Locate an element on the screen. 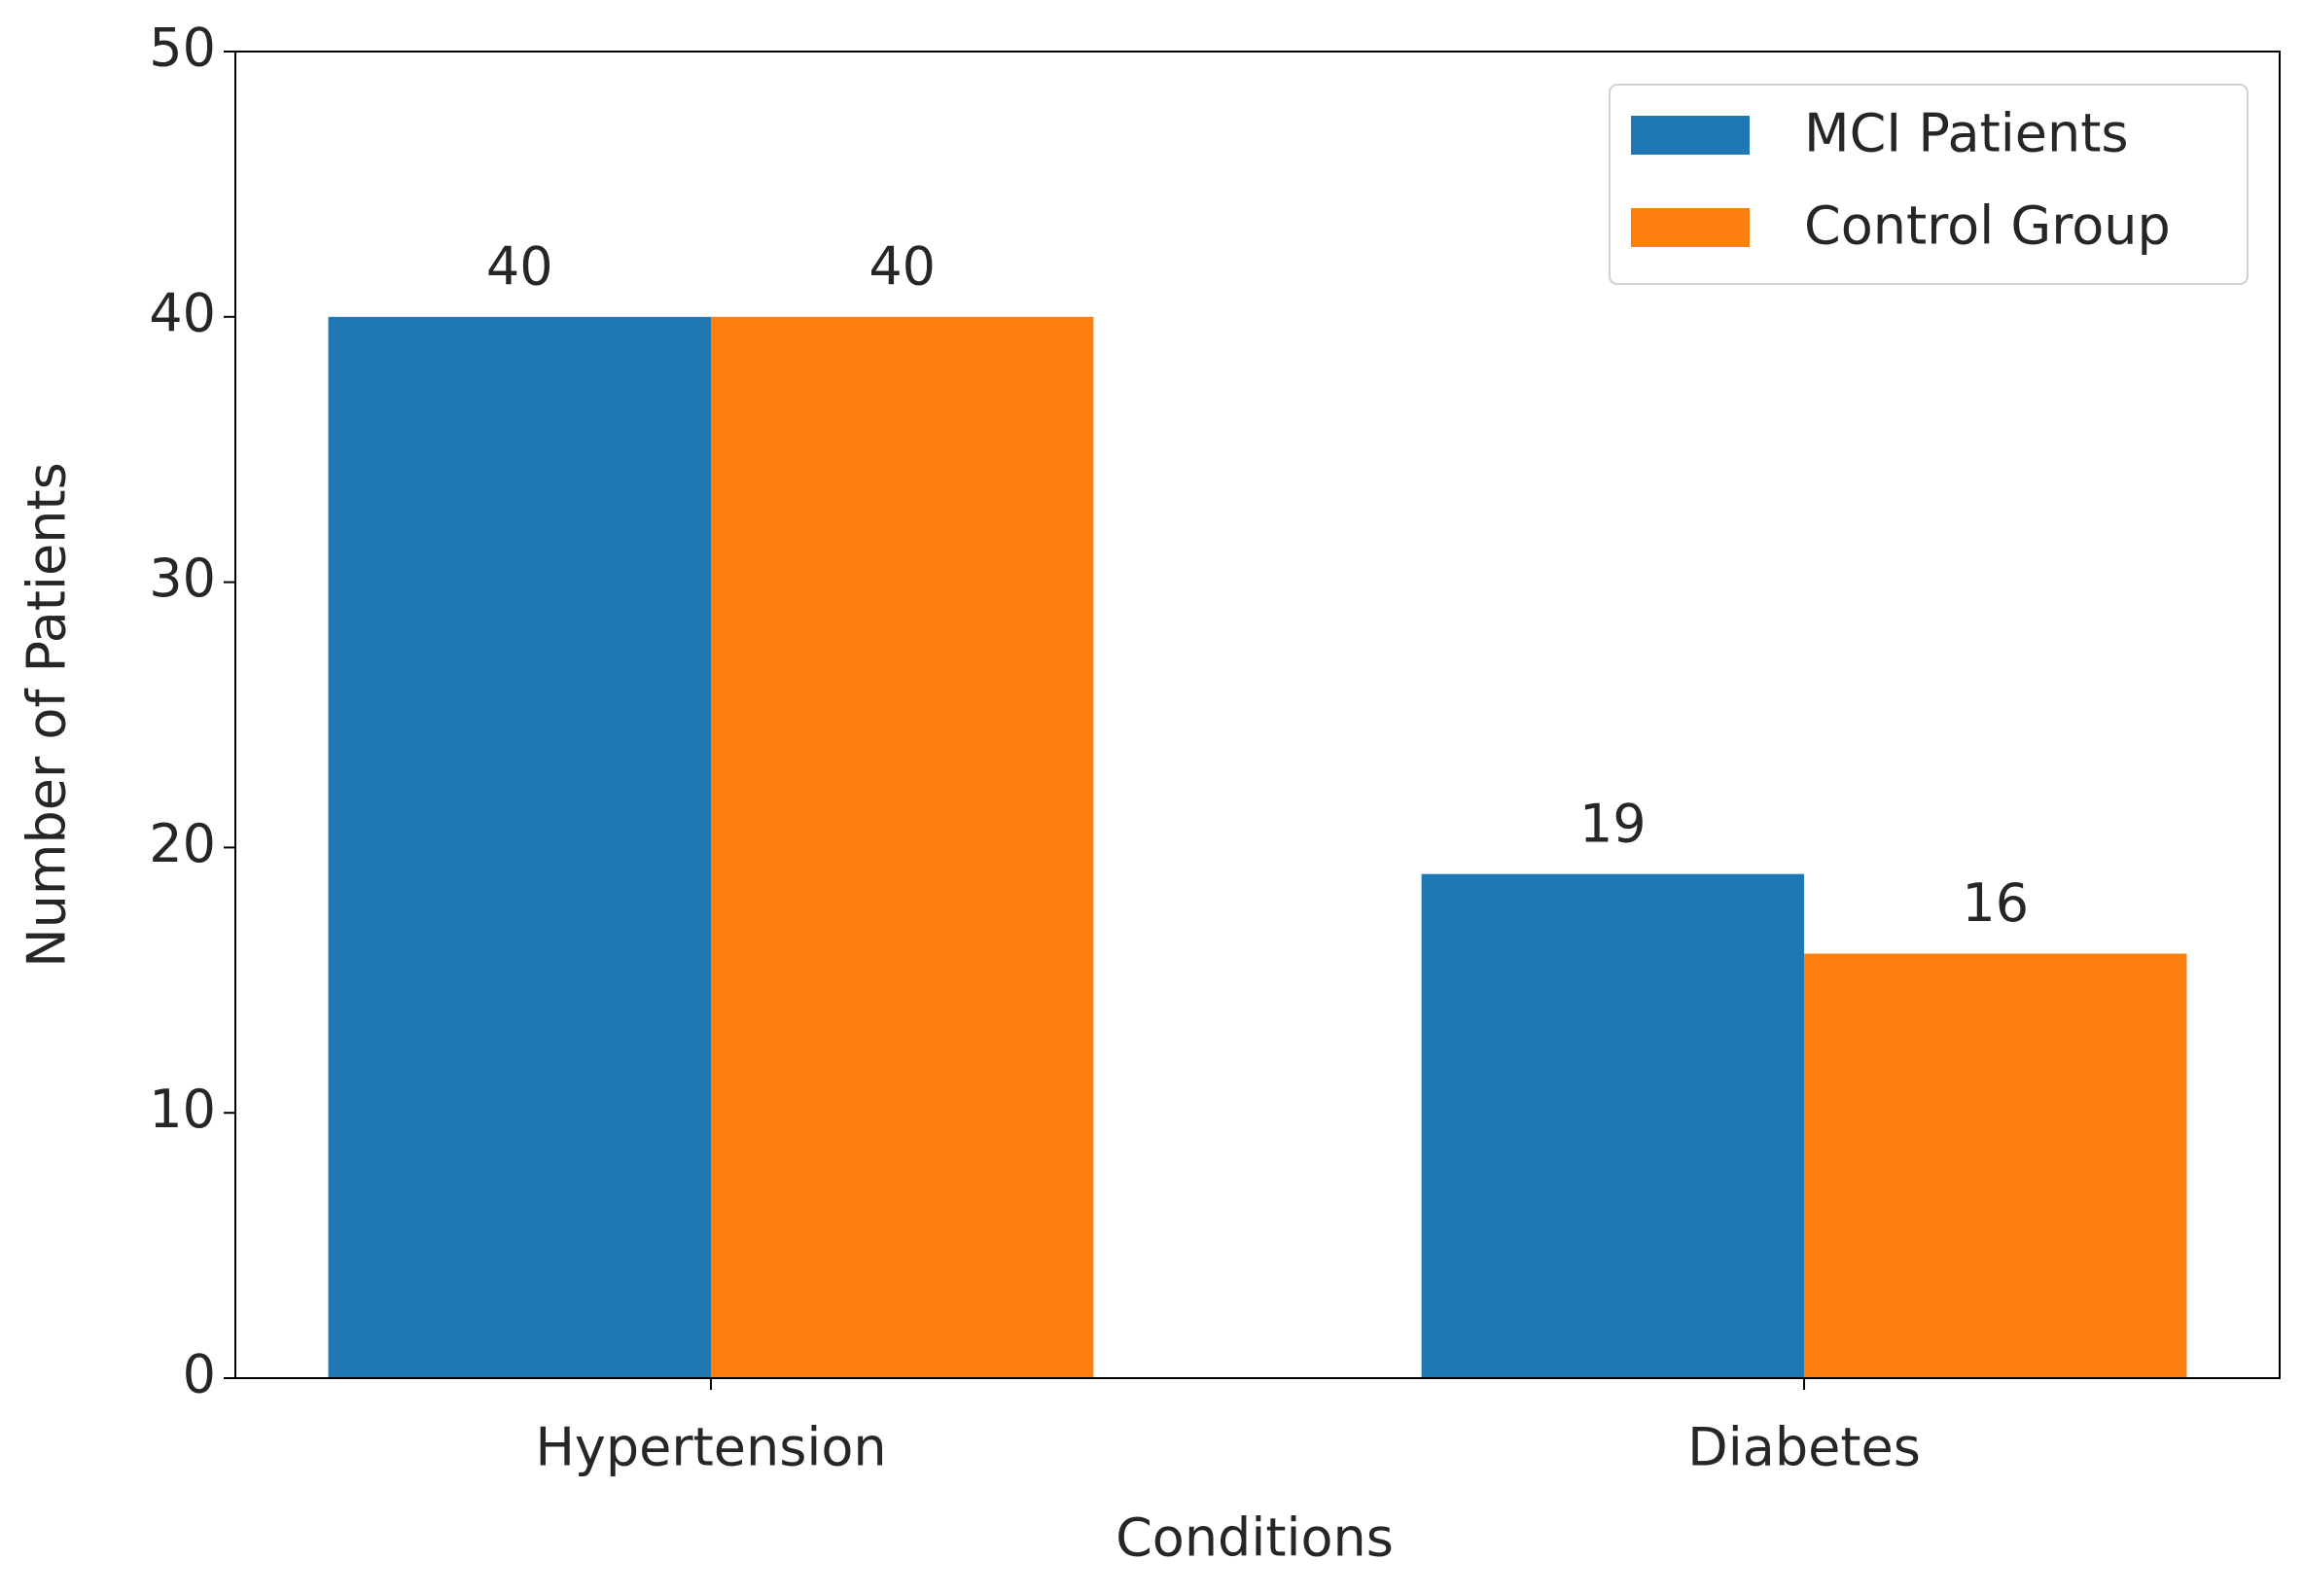 This screenshot has height=1596, width=2303. value-label: 16 is located at coordinates (1995, 903).